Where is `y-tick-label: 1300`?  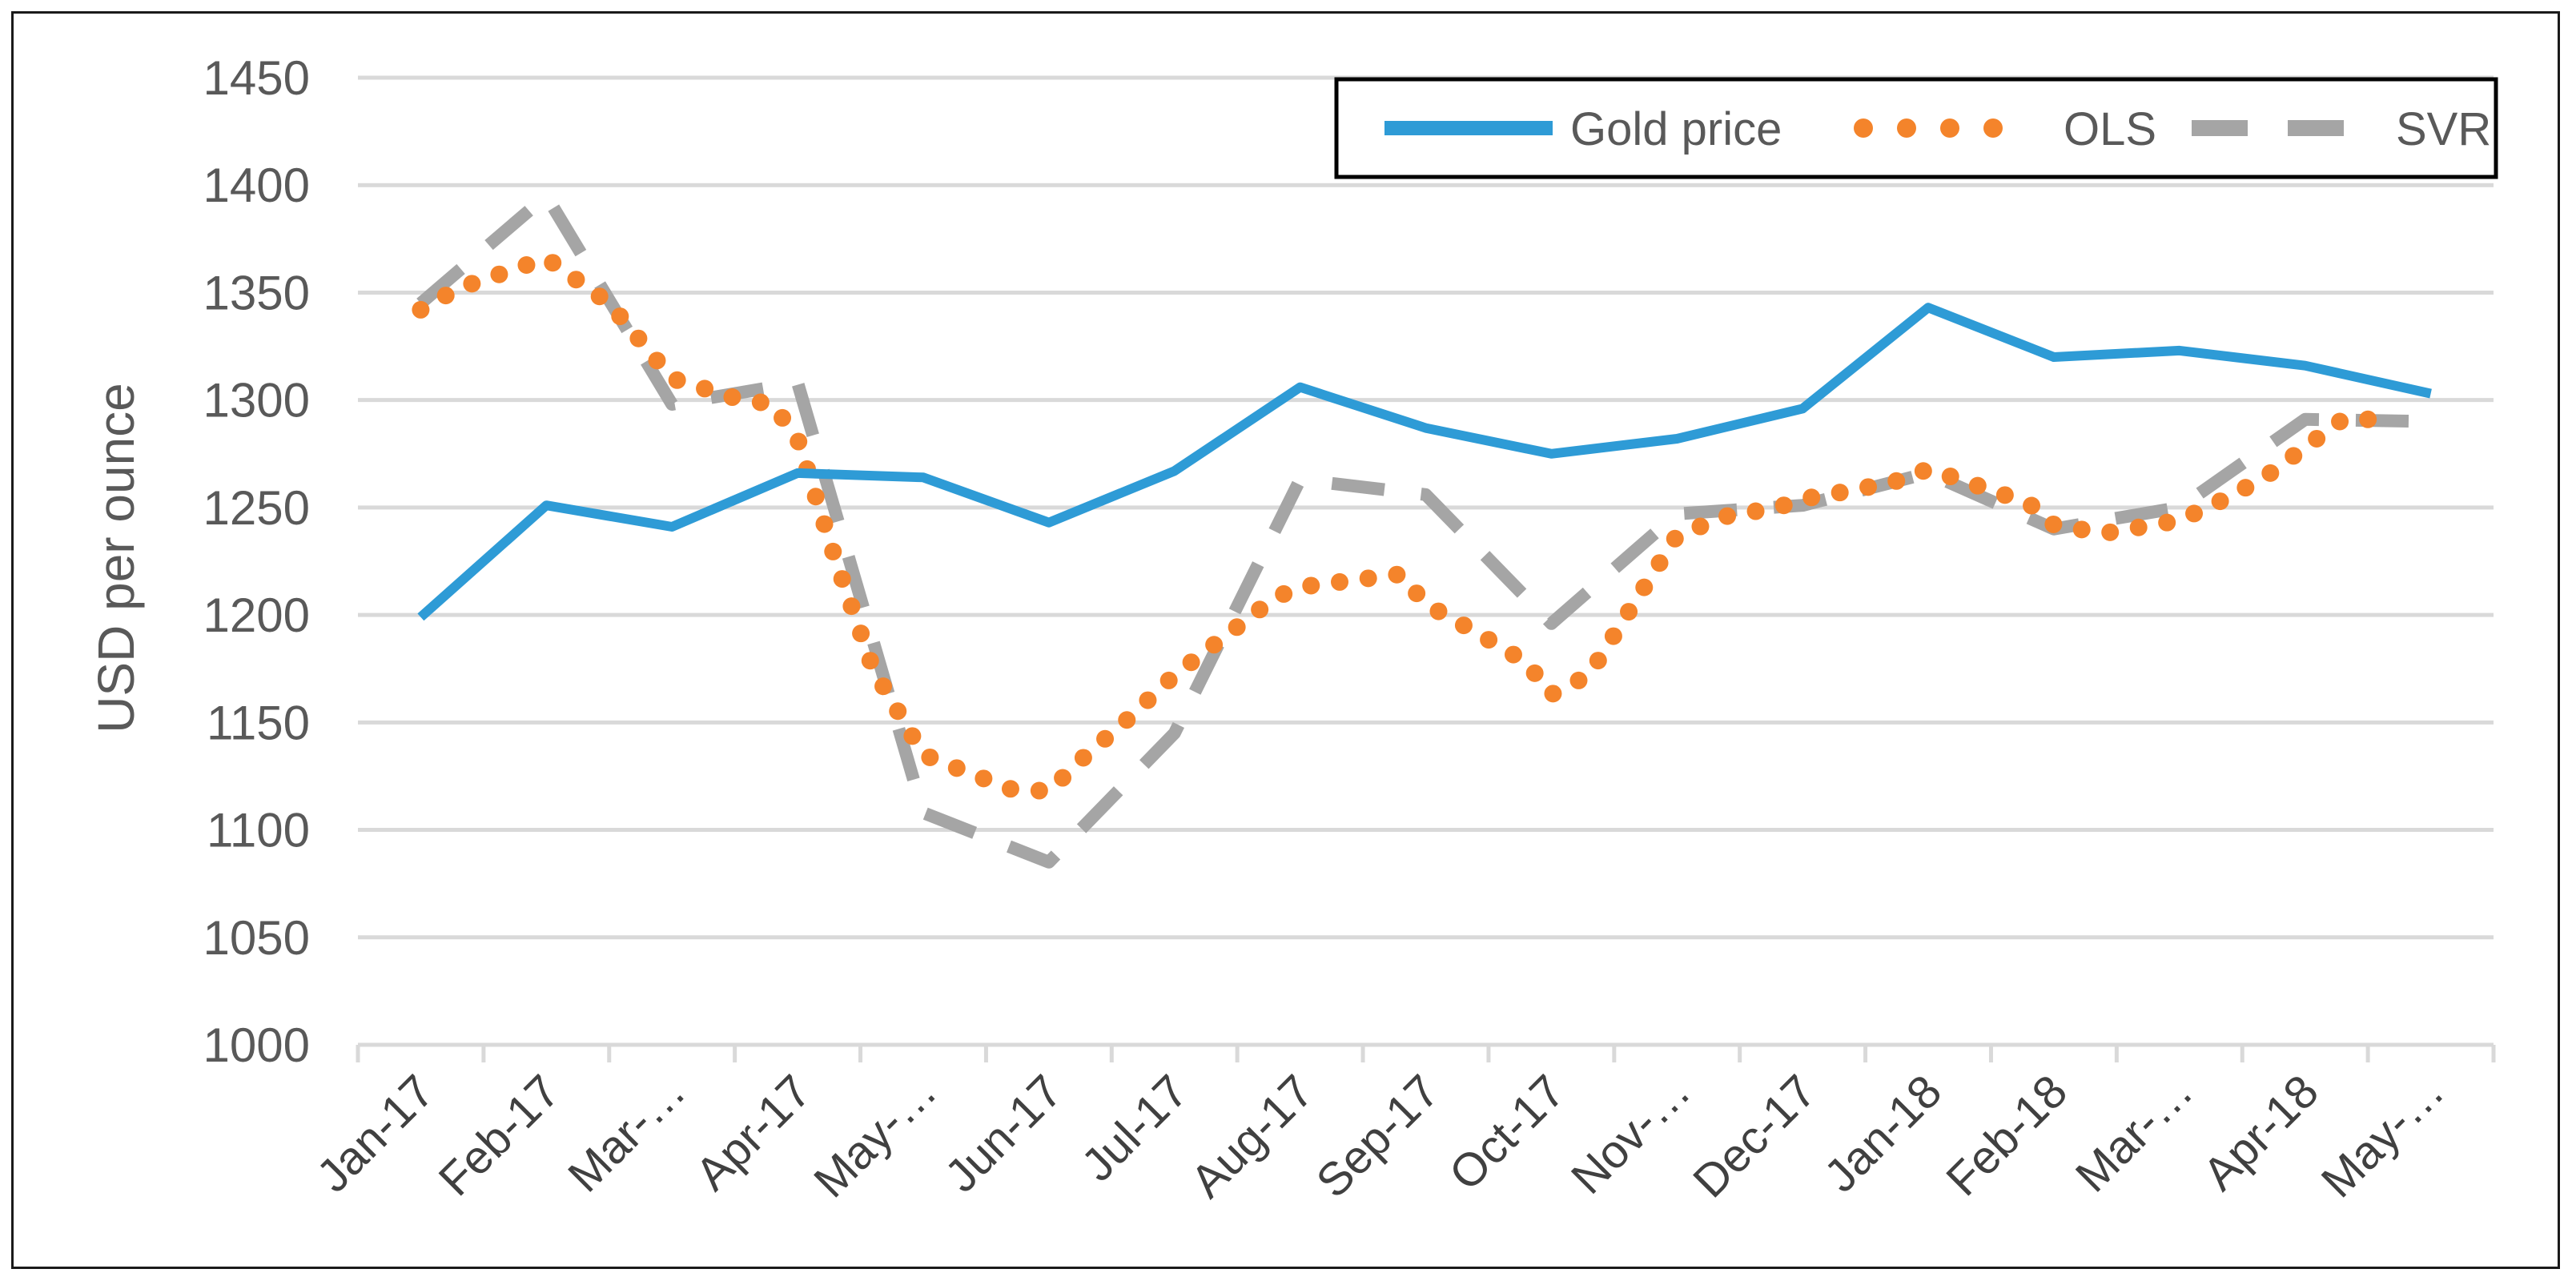 y-tick-label: 1300 is located at coordinates (256, 401).